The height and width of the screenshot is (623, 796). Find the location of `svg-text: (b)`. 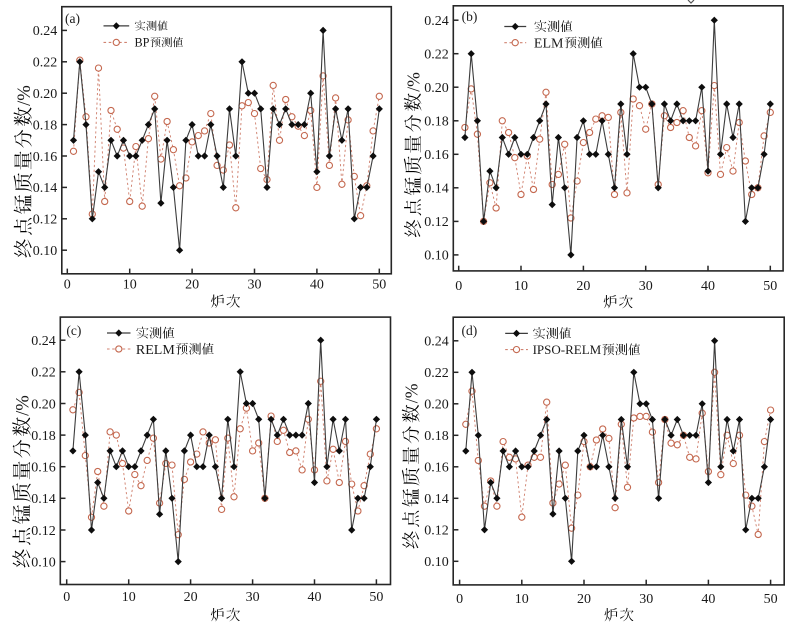

svg-text: (b) is located at coordinates (470, 16).